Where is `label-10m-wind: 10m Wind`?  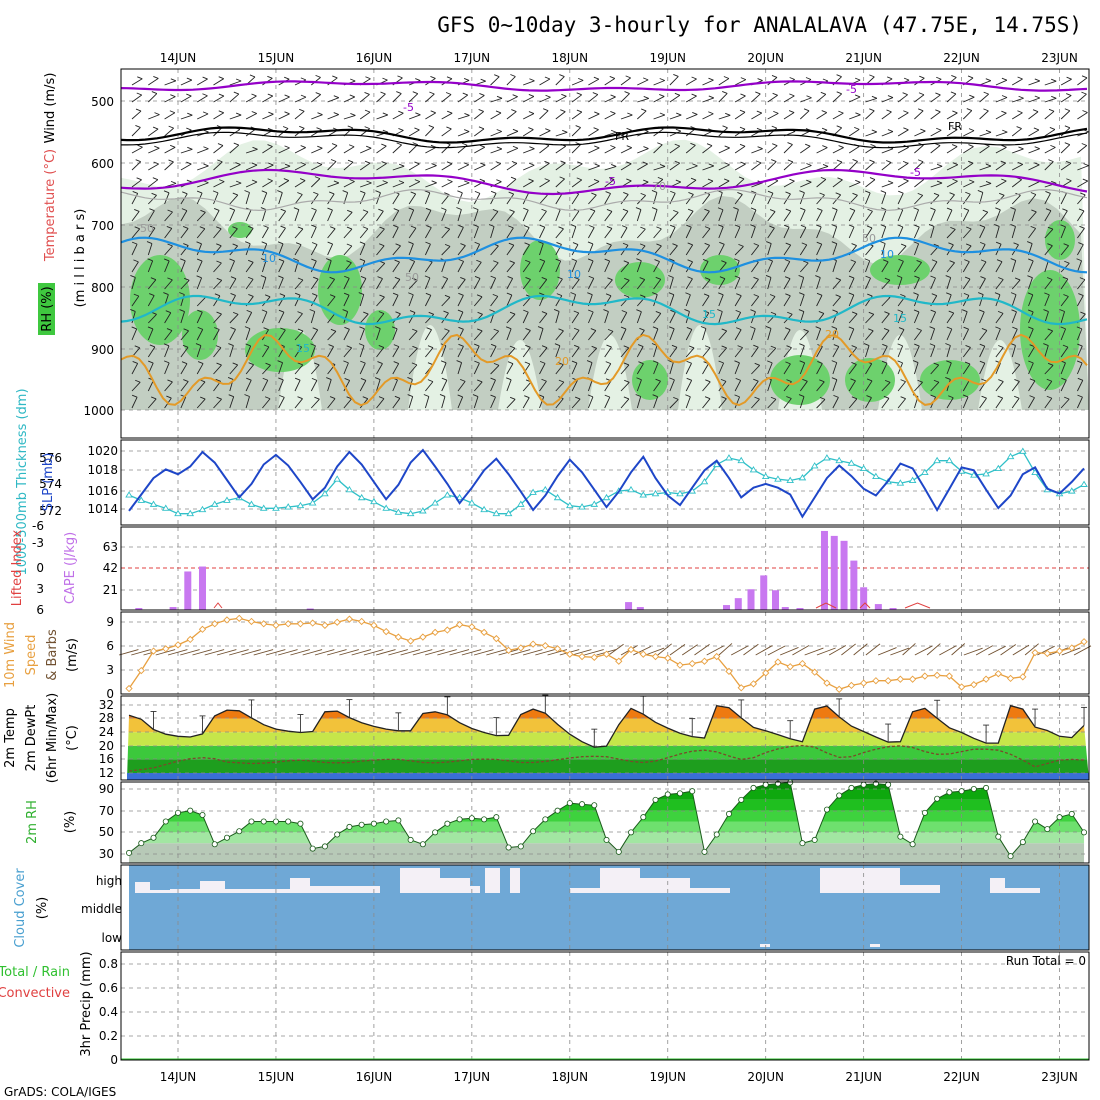 label-10m-wind: 10m Wind is located at coordinates (10, 655).